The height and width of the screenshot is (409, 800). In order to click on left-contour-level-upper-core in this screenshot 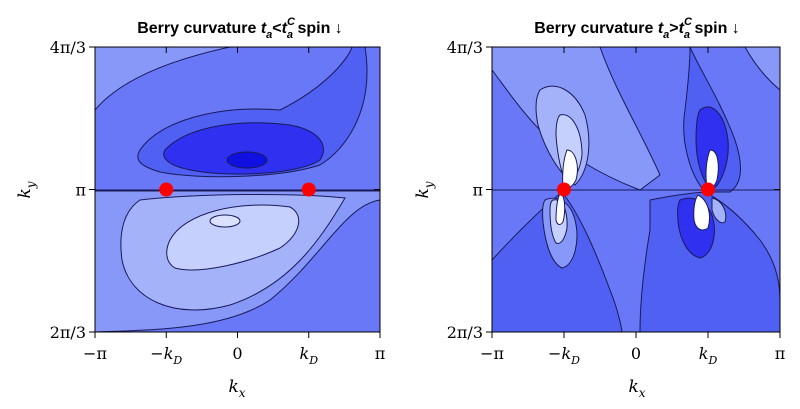, I will do `click(247, 160)`.